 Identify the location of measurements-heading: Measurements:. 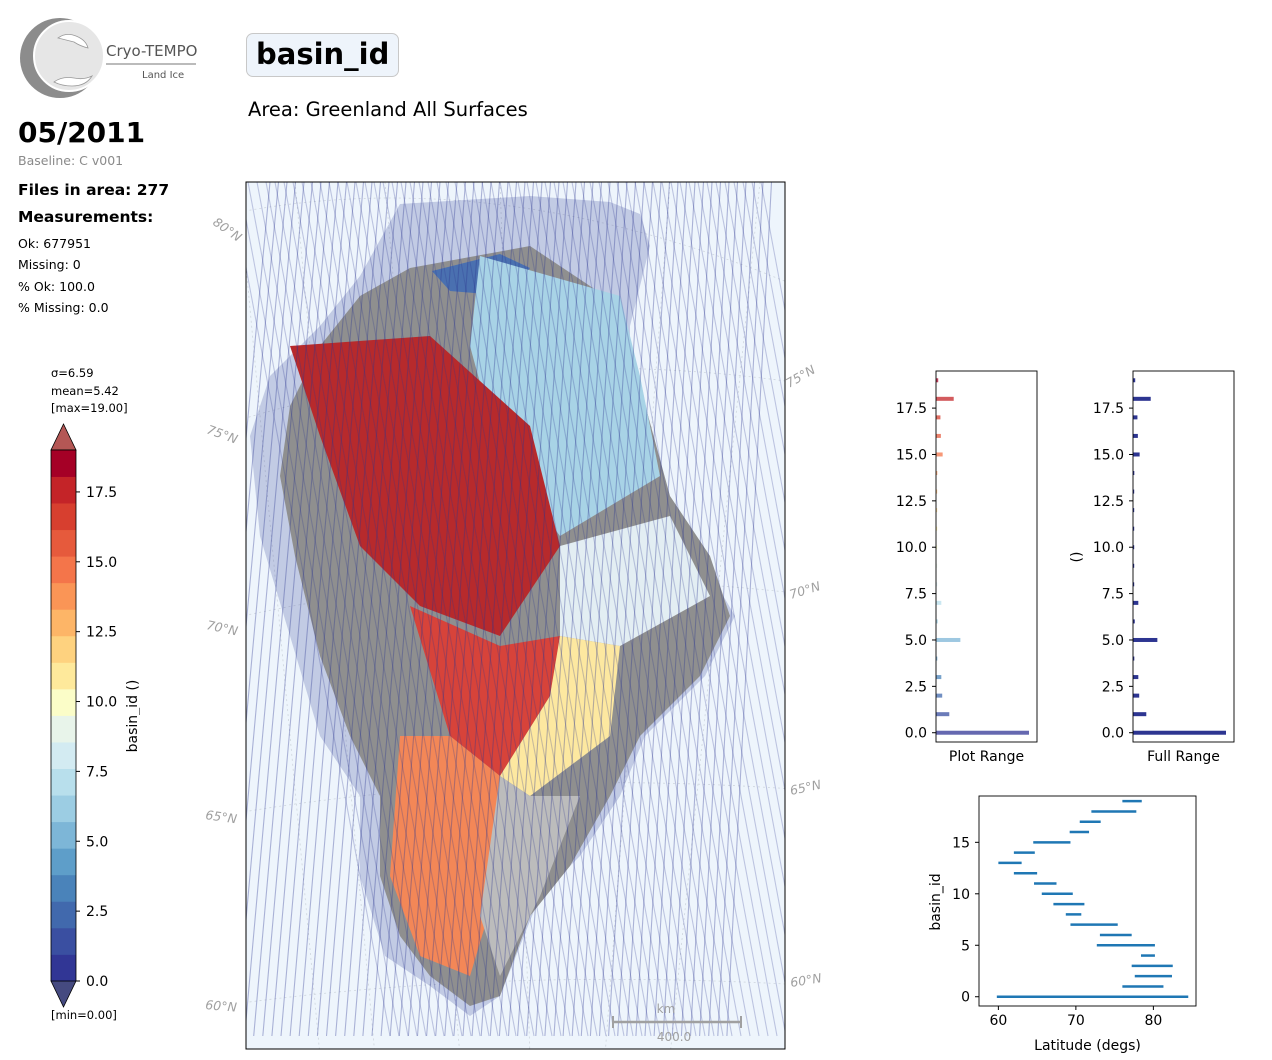
(86, 217).